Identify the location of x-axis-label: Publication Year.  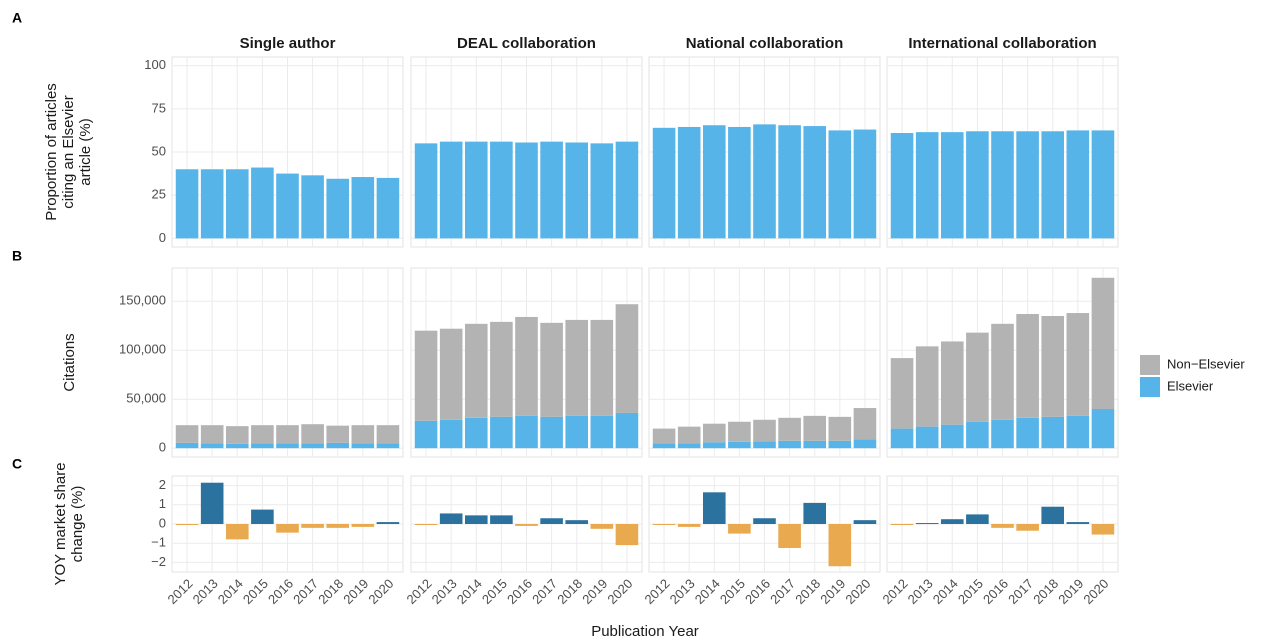
(645, 631).